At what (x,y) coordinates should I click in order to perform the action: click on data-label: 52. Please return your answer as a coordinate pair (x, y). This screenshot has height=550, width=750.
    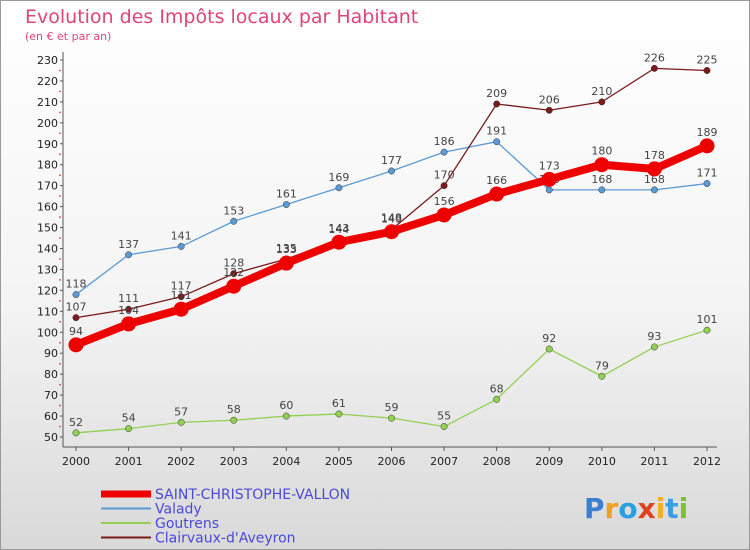
    Looking at the image, I should click on (76, 422).